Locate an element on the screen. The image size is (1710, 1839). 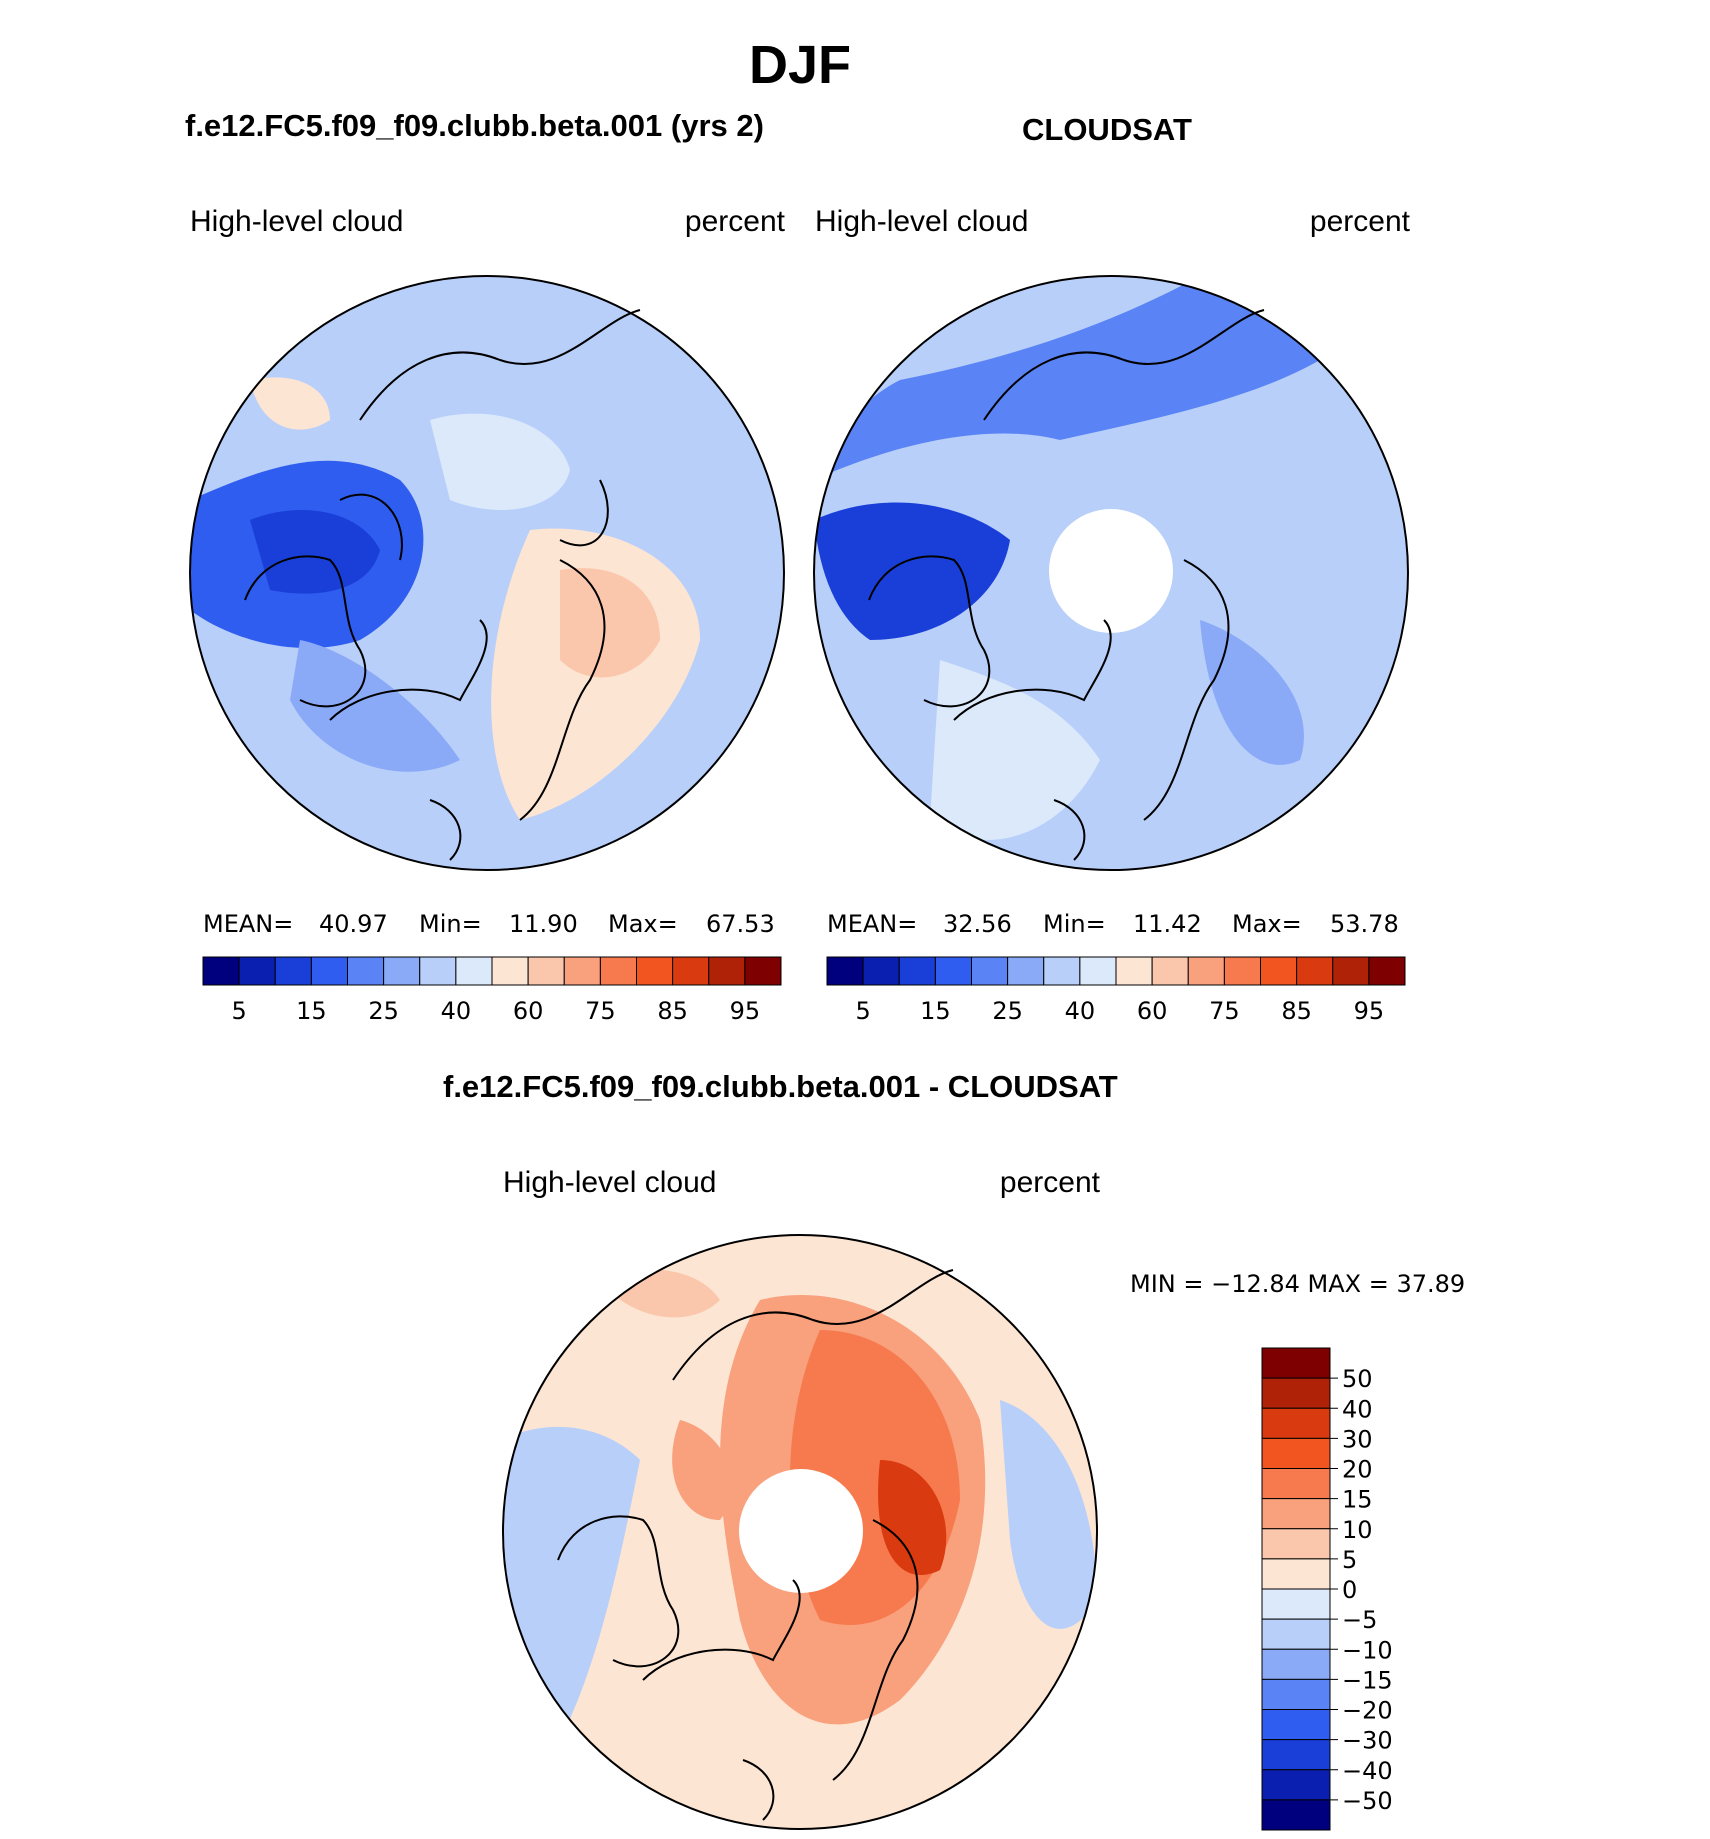
left-colorbar-tick-label: 5 is located at coordinates (238, 1011).